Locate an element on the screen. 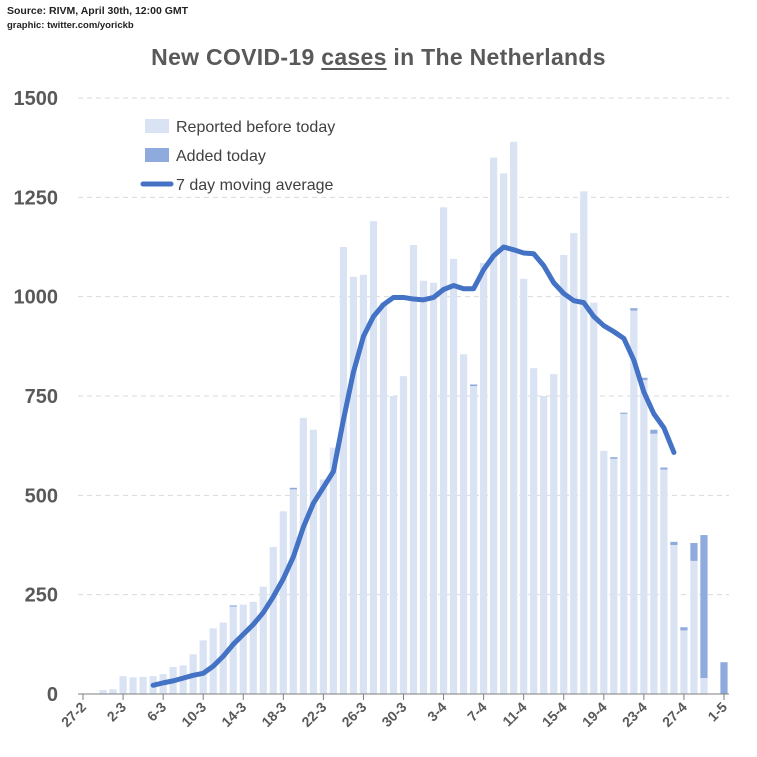  x-tick-label: 18-3 is located at coordinates (273, 714).